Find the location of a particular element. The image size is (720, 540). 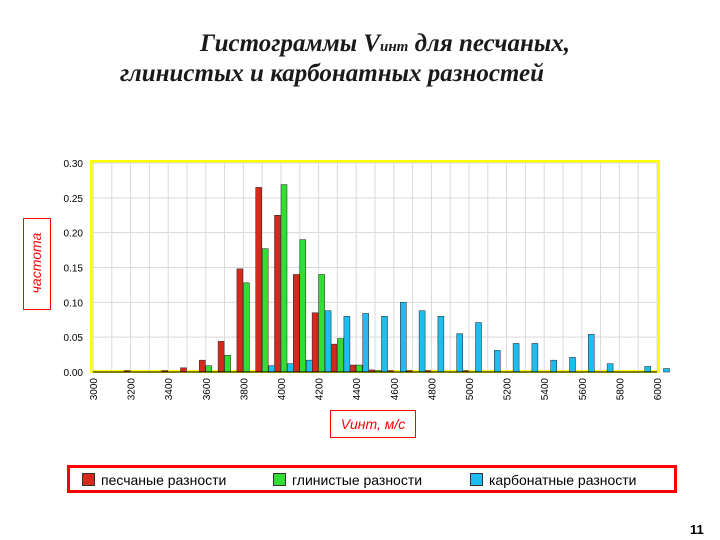

page-number: 11 is located at coordinates (697, 529).